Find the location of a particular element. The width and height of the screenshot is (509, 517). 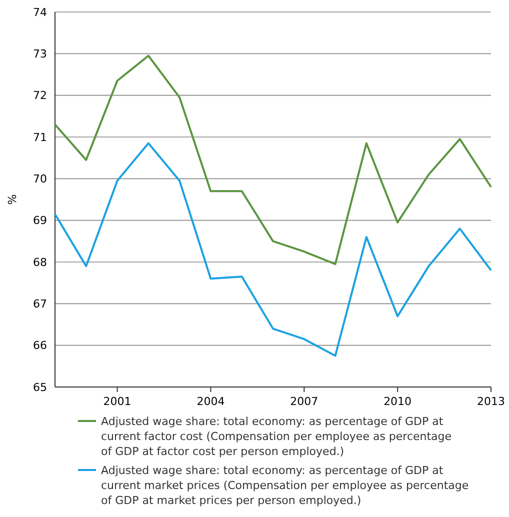

x-tick-label: 2007 is located at coordinates (304, 401).